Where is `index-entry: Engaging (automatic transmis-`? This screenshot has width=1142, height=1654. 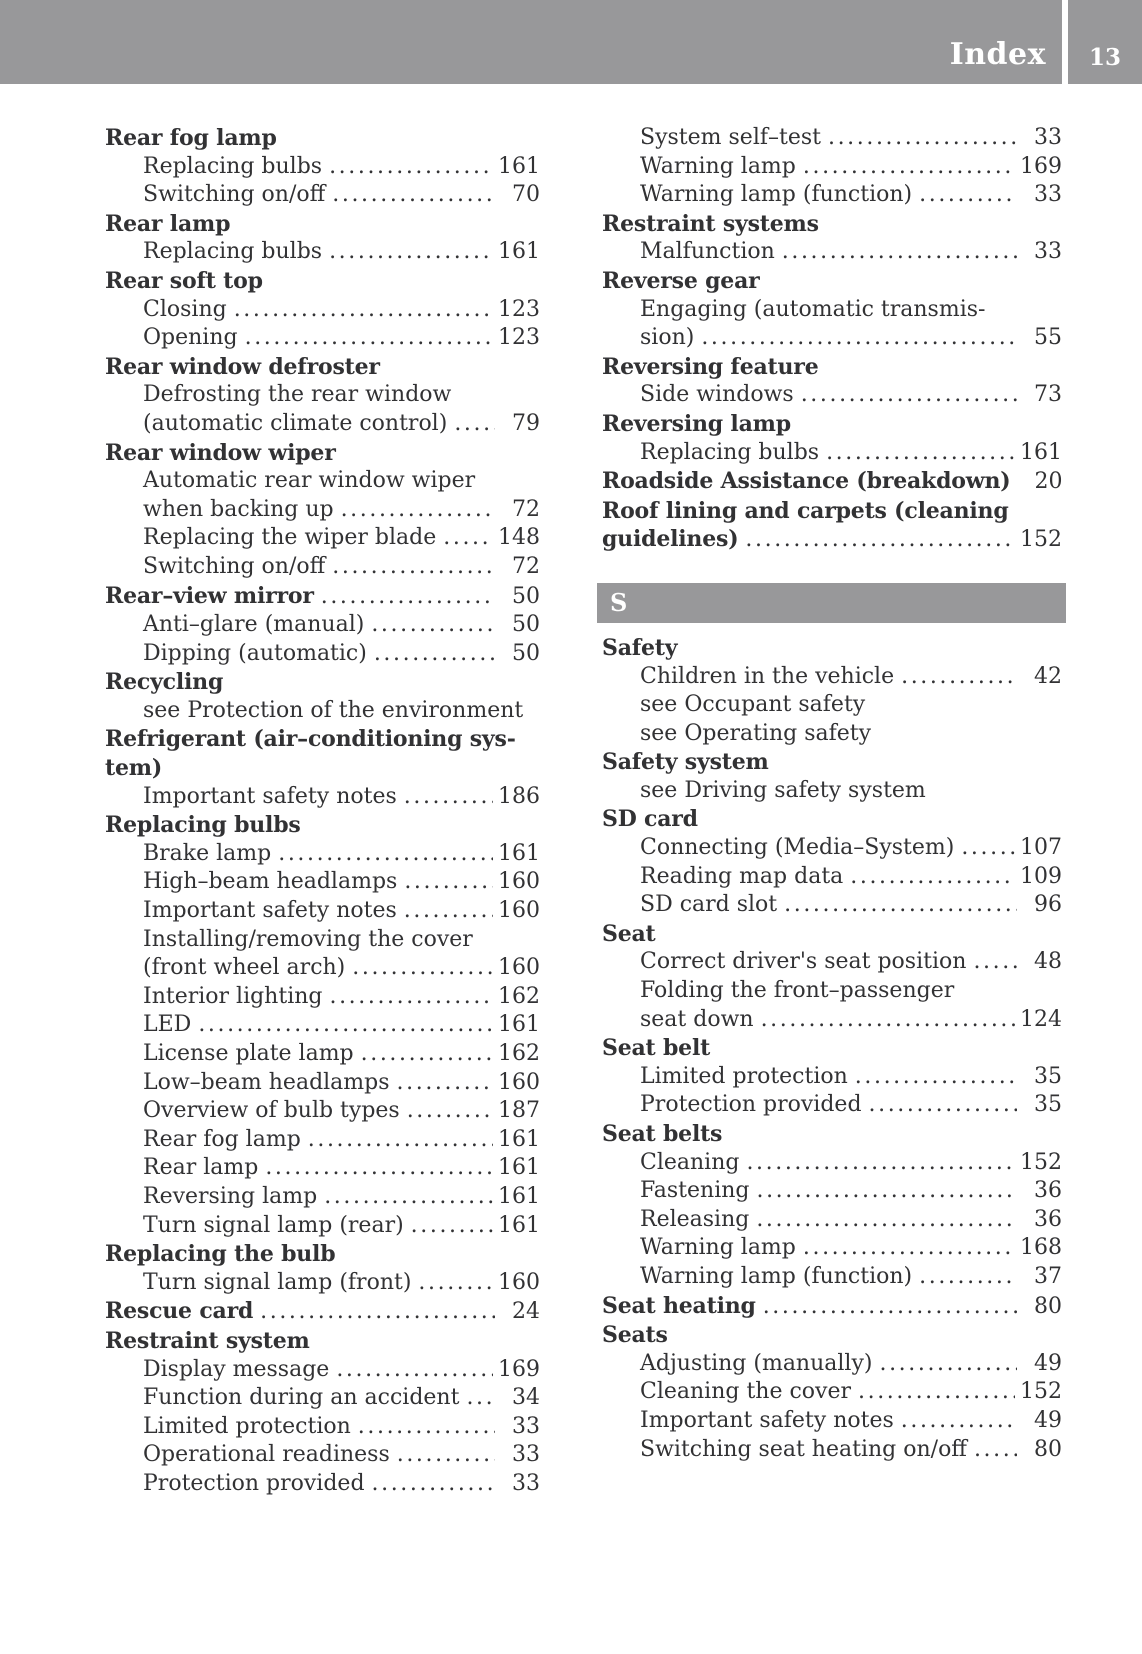 index-entry: Engaging (automatic transmis- is located at coordinates (832, 310).